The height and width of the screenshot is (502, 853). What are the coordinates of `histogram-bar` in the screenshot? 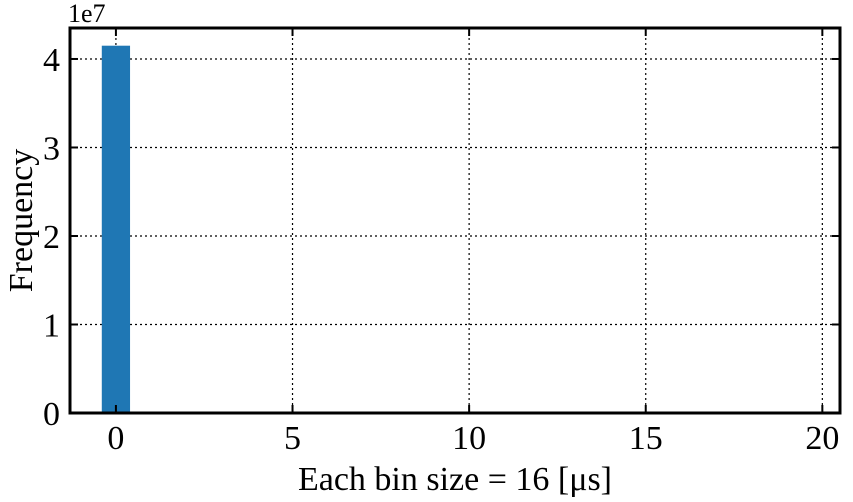 It's located at (116, 229).